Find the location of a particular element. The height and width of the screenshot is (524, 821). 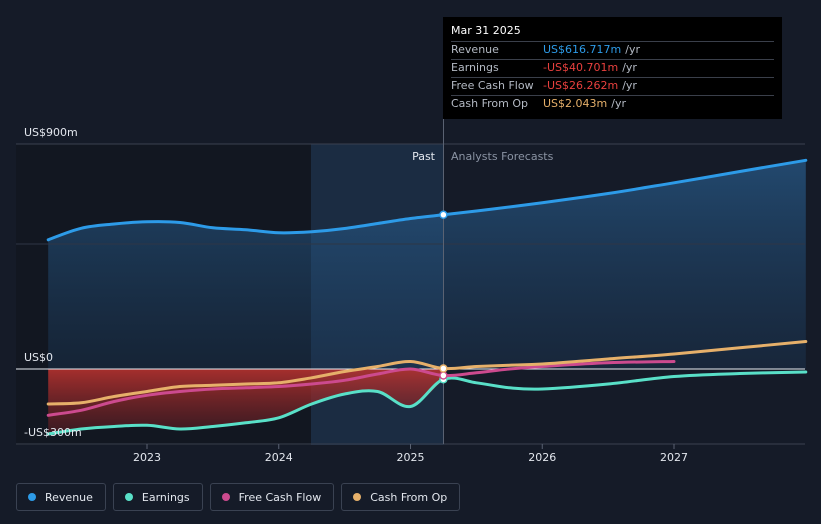

tooltip-row-free-cash-flow: Free Cash Flow -US$26.262m /yr is located at coordinates (612, 86).